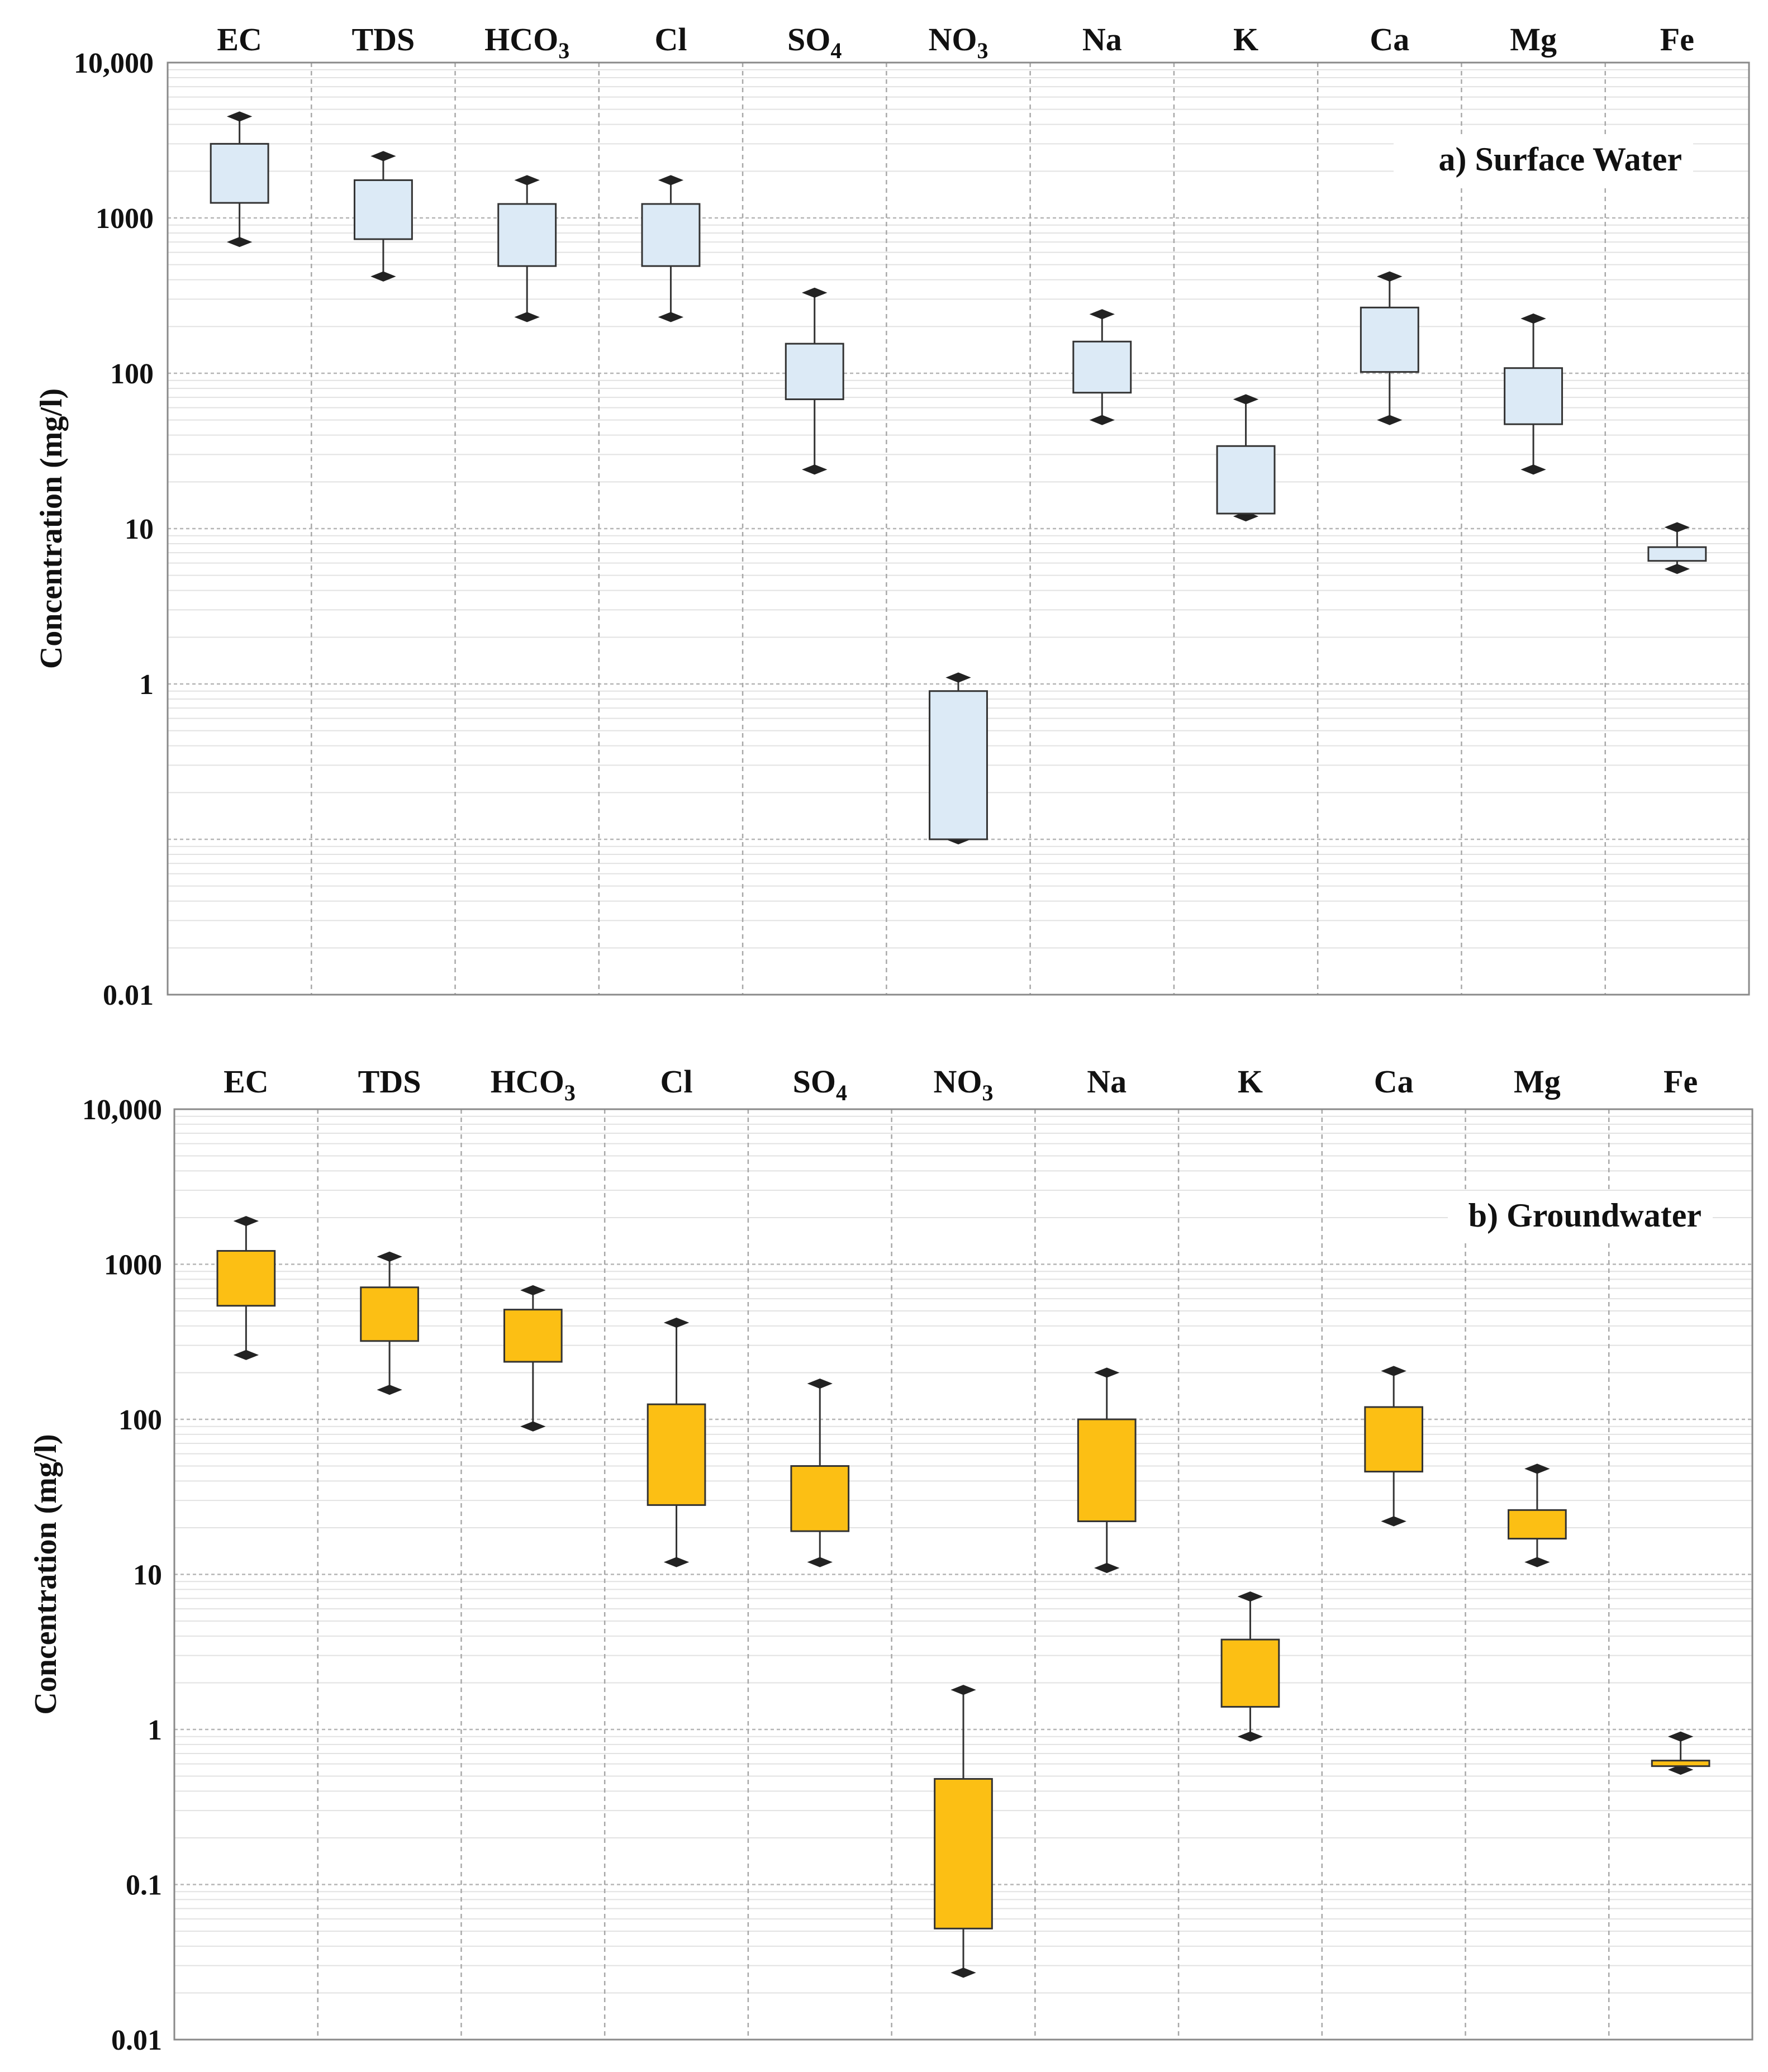 This screenshot has height=2072, width=1768. I want to click on y-tick-label: 100, so click(132, 374).